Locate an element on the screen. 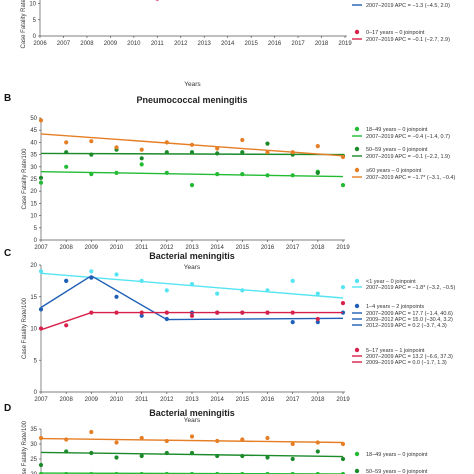 This screenshot has width=474, height=474. y-tick-label-b: 15 is located at coordinates (33, 204).